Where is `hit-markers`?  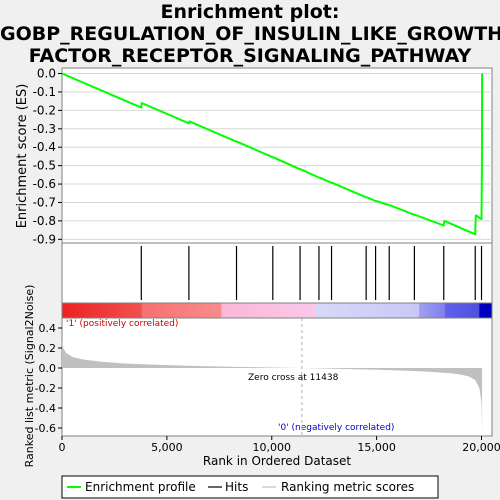 hit-markers is located at coordinates (311, 273).